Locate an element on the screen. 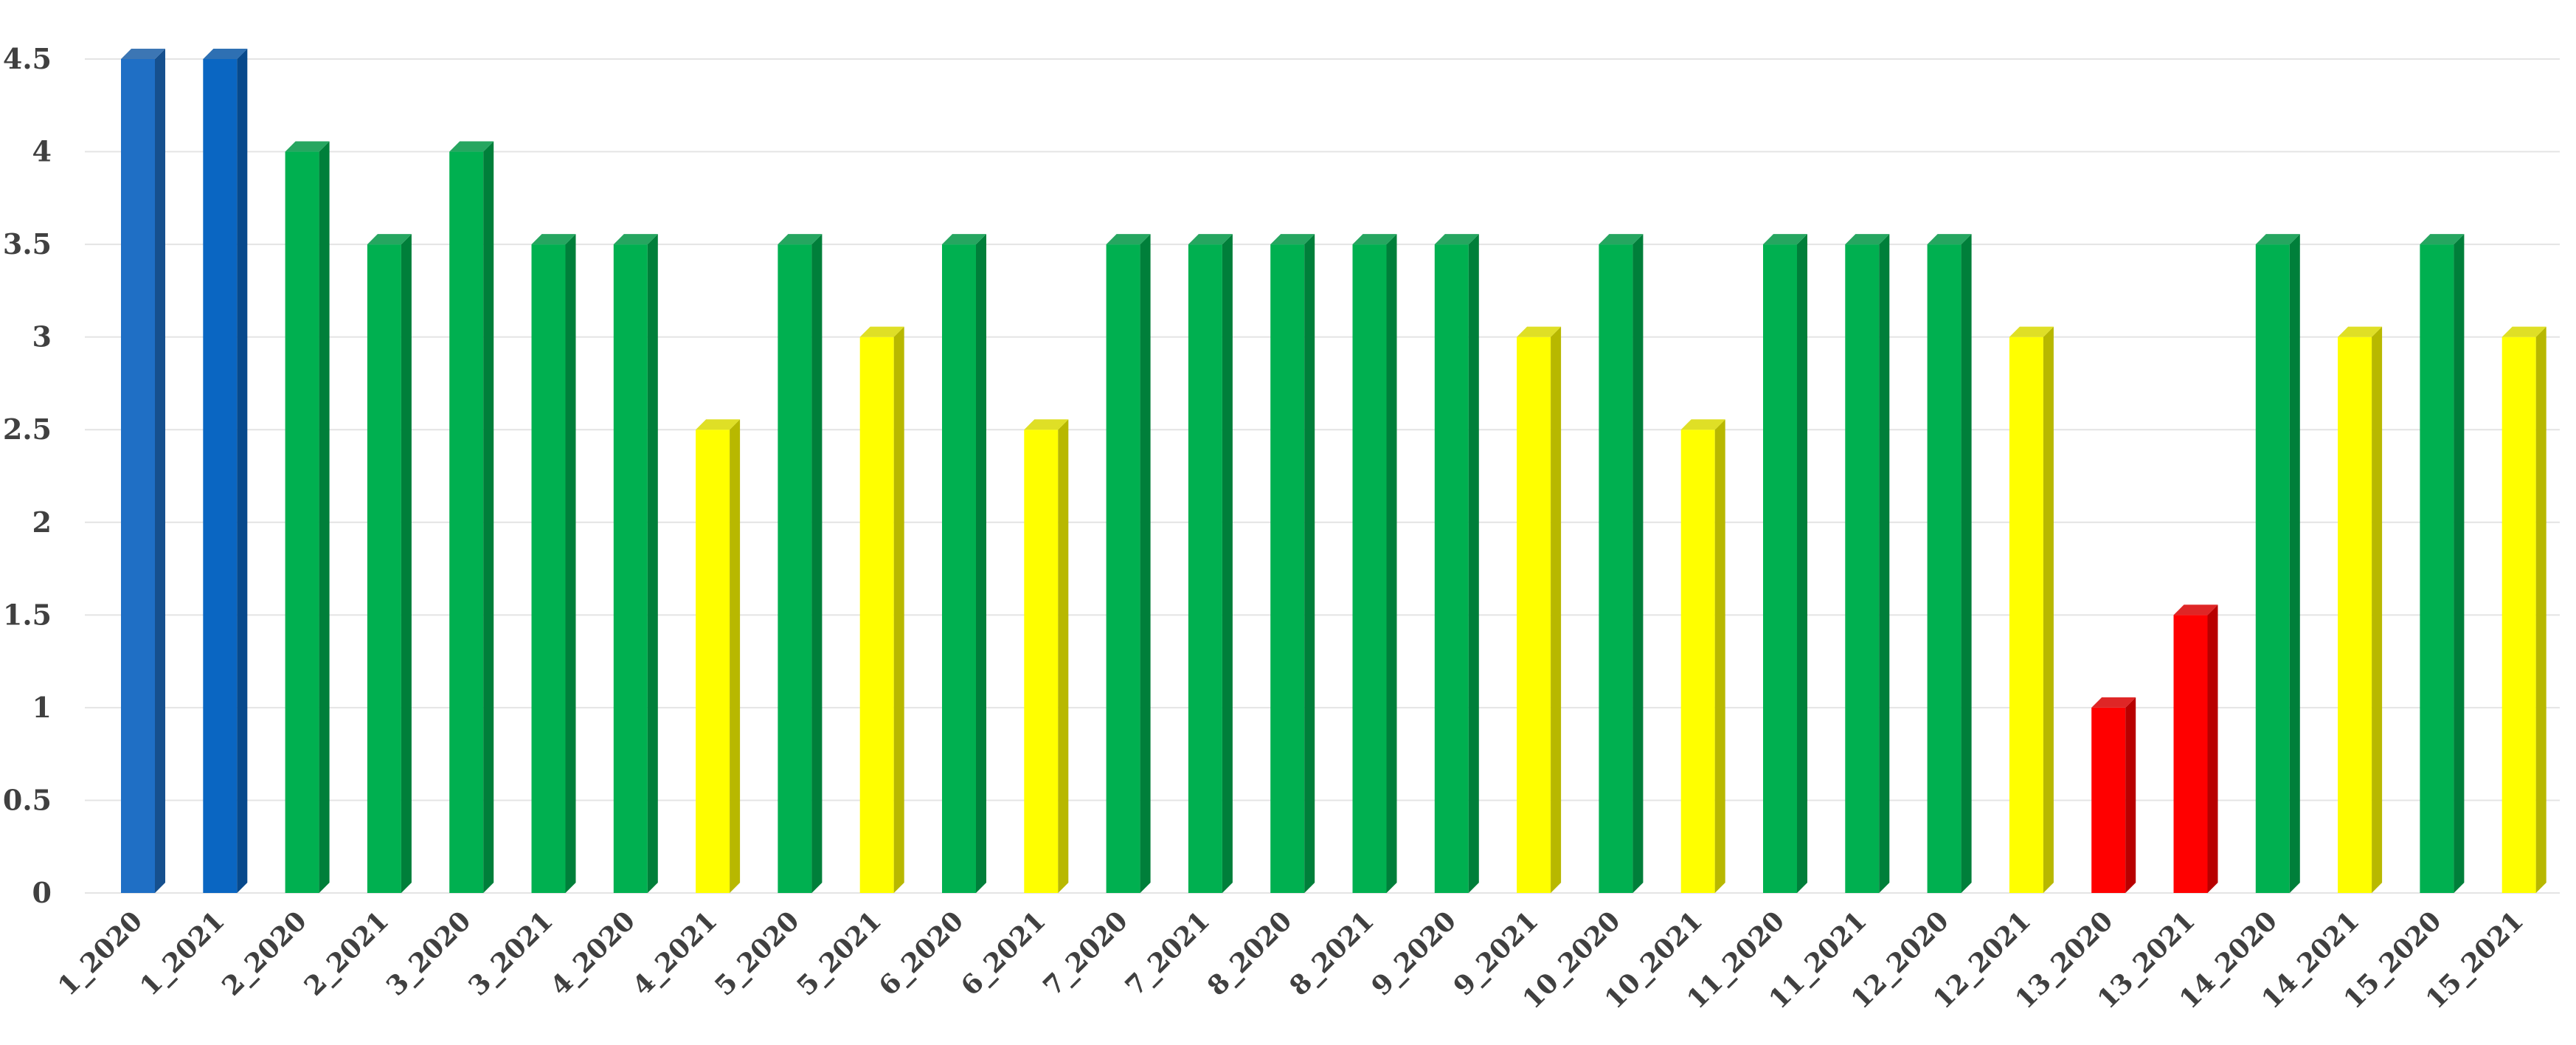  y-tick-label: 0.5 is located at coordinates (28, 799).